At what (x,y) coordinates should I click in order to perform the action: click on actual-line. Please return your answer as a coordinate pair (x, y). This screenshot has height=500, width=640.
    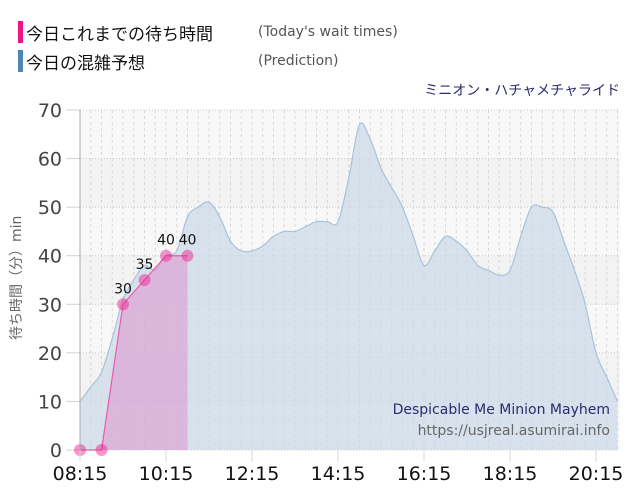
    Looking at the image, I should click on (134, 353).